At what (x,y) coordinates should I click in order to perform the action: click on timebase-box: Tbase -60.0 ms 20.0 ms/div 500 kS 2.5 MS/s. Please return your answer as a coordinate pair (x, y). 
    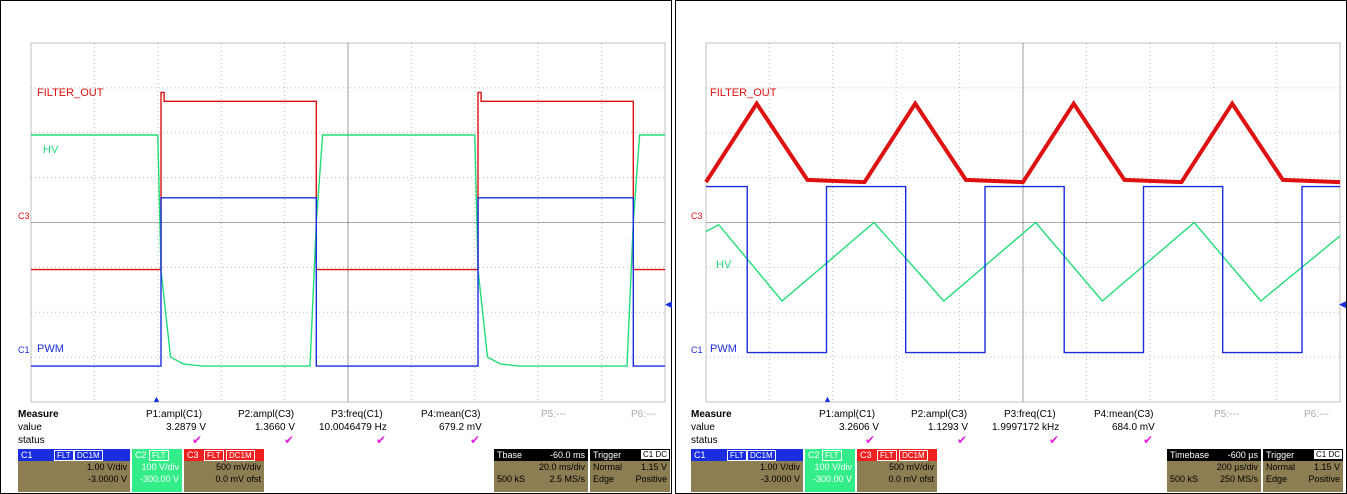
    Looking at the image, I should click on (541, 470).